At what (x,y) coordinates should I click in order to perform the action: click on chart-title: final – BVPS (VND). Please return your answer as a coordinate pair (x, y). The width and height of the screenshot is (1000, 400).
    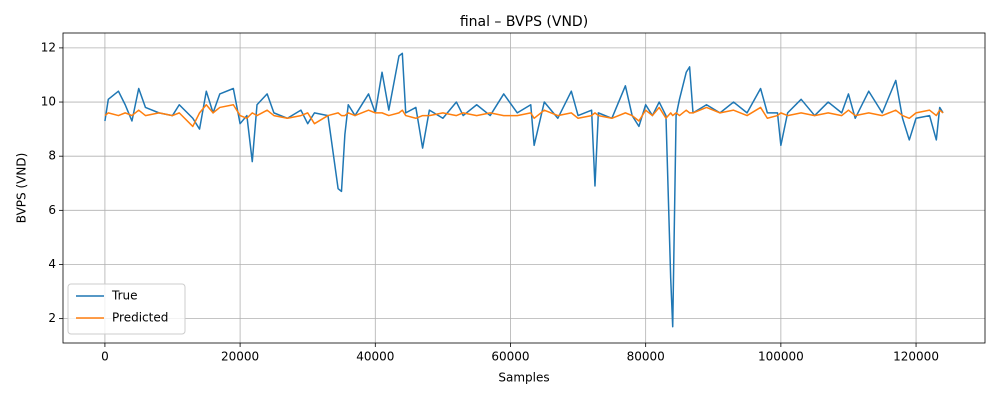
    Looking at the image, I should click on (524, 22).